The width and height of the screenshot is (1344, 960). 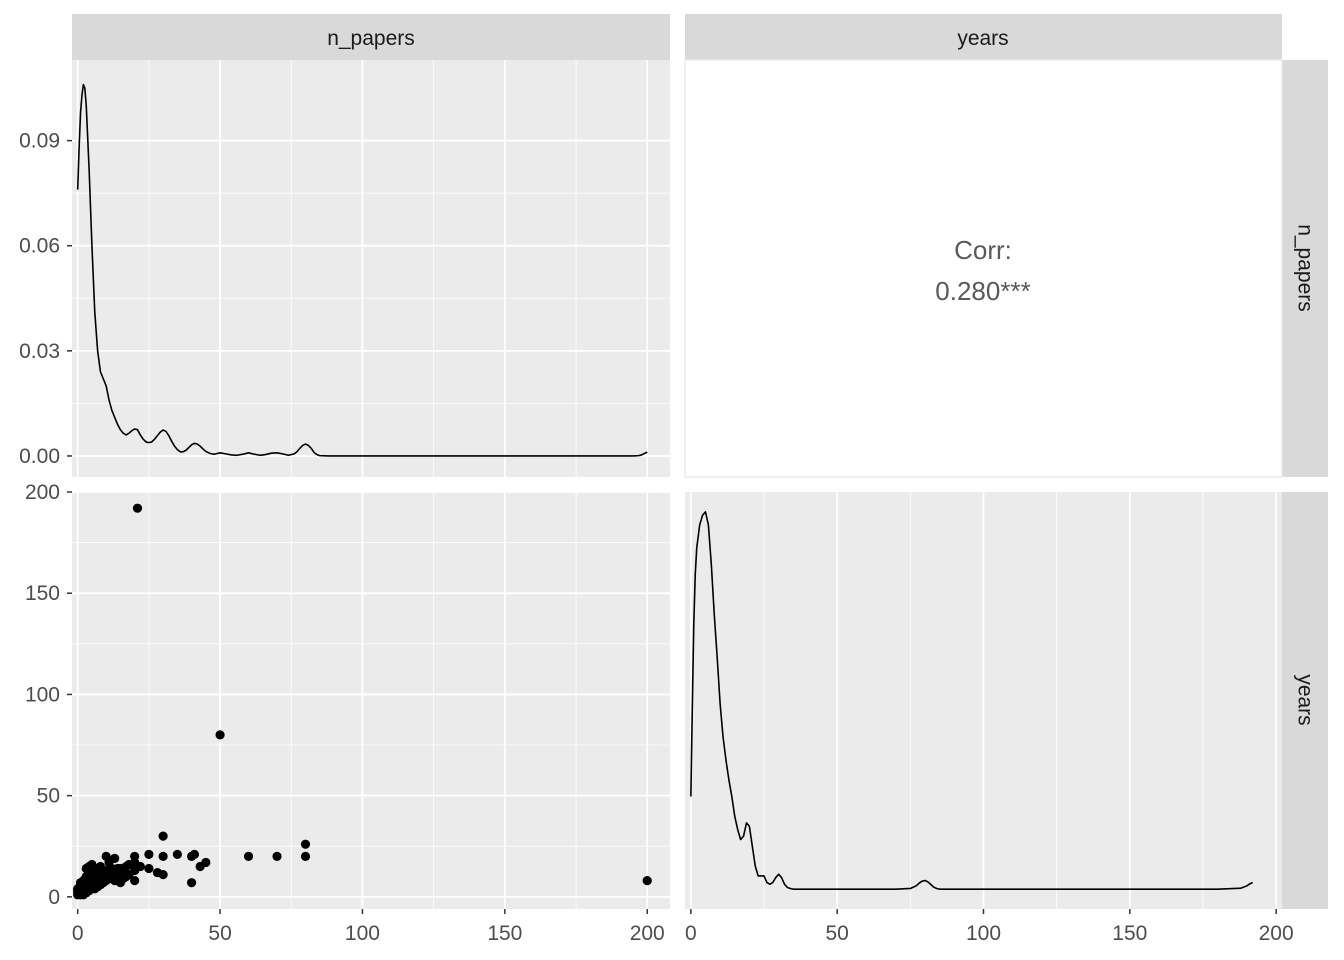 I want to click on strip-top-2-label: years, so click(x=982, y=38).